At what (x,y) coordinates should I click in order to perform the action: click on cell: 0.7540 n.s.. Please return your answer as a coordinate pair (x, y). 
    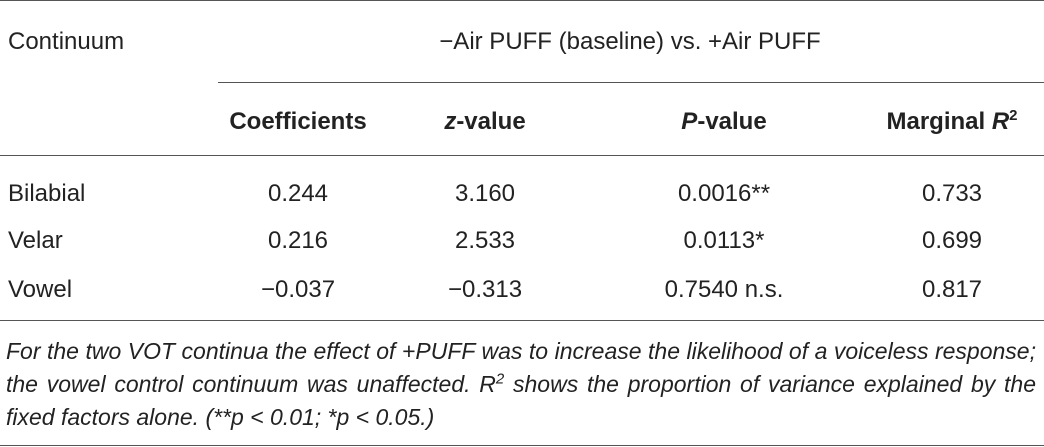
    Looking at the image, I should click on (724, 289).